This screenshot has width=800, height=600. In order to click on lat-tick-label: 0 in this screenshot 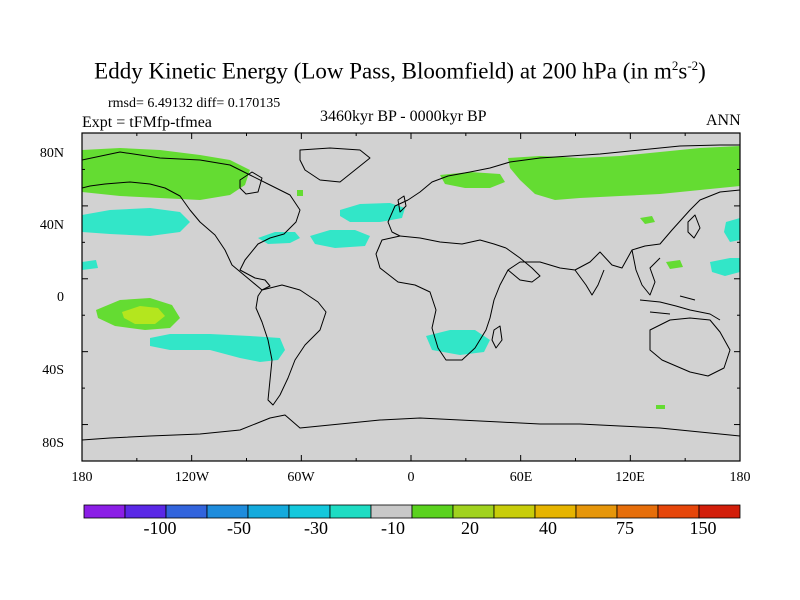, I will do `click(60, 297)`.